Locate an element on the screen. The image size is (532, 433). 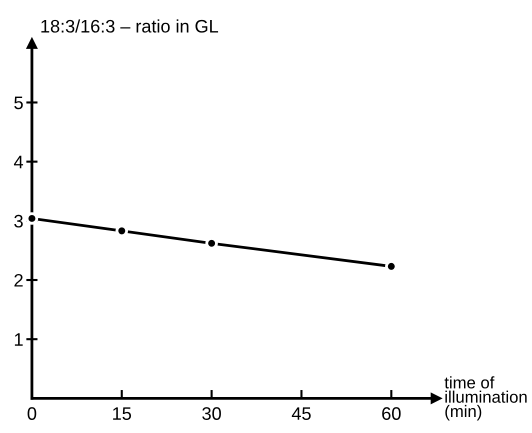
y-tick-label: 1 is located at coordinates (18, 339).